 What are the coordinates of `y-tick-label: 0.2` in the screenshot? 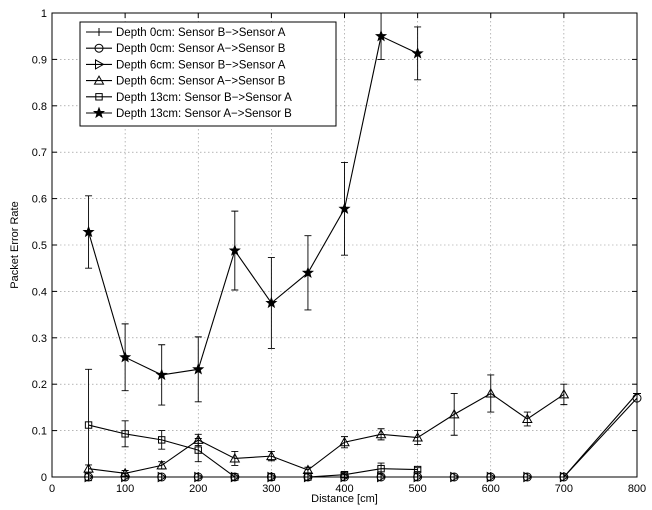 It's located at (39, 385).